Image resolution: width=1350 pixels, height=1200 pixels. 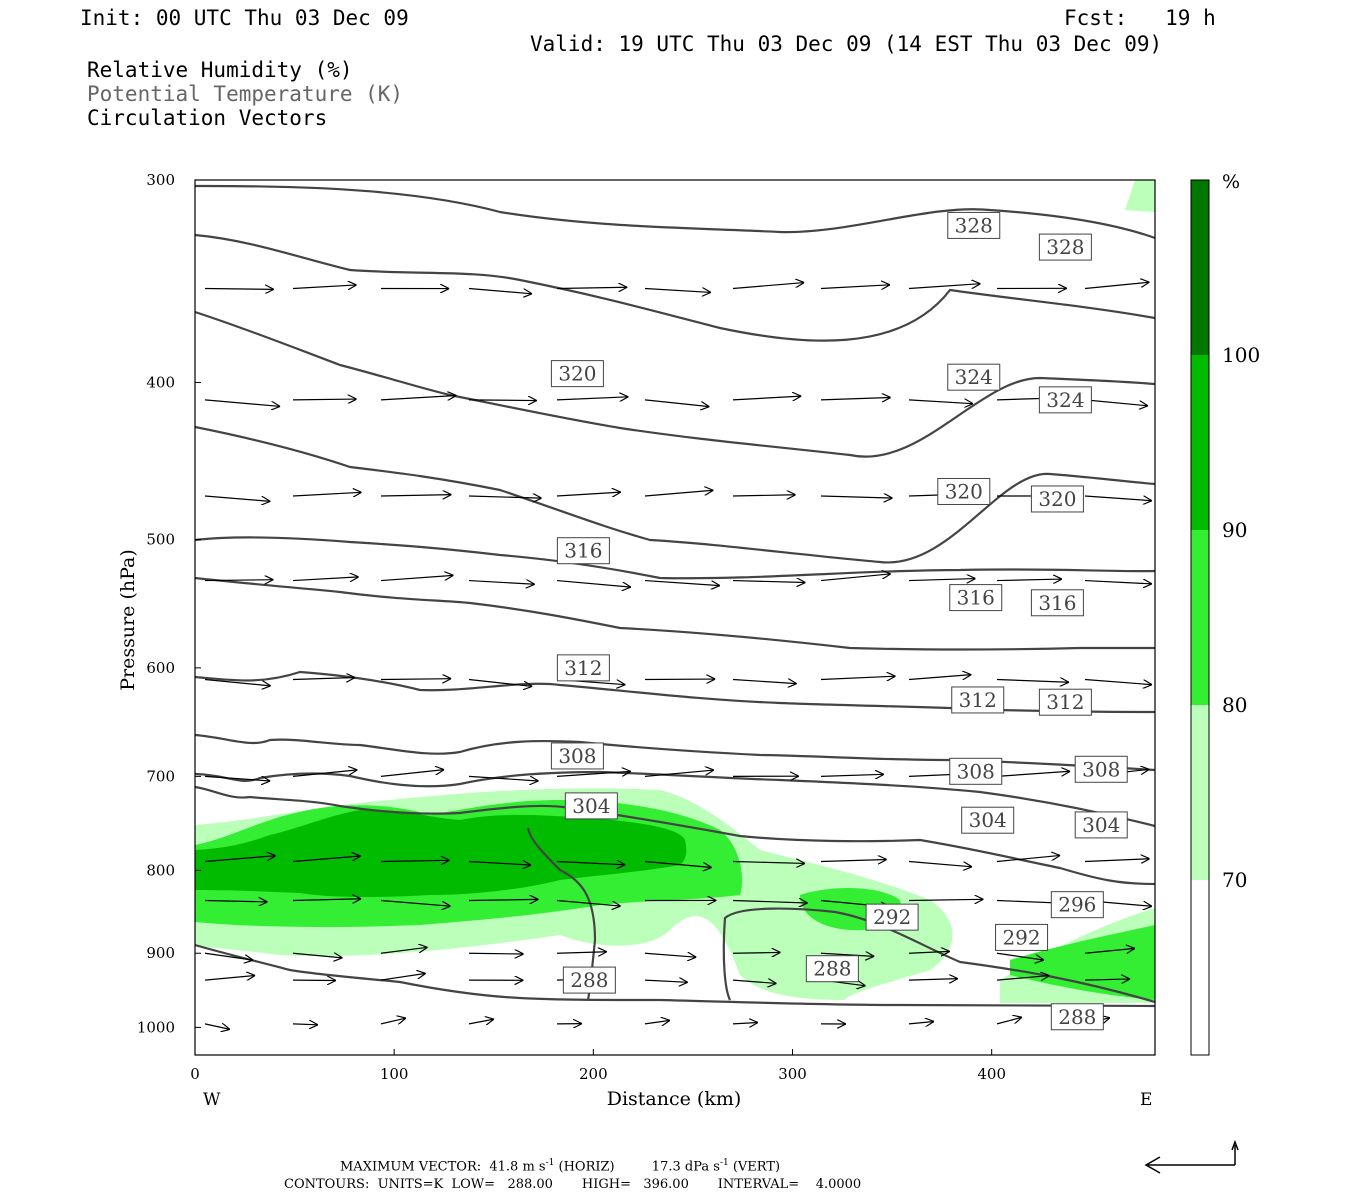 What do you see at coordinates (160, 953) in the screenshot?
I see `y-tick-label: 900` at bounding box center [160, 953].